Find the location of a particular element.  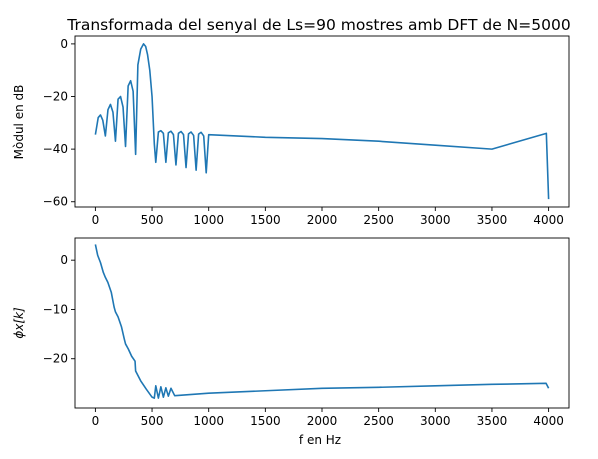

y-axis-label-magnitude: Mòdul en dB is located at coordinates (19, 122).